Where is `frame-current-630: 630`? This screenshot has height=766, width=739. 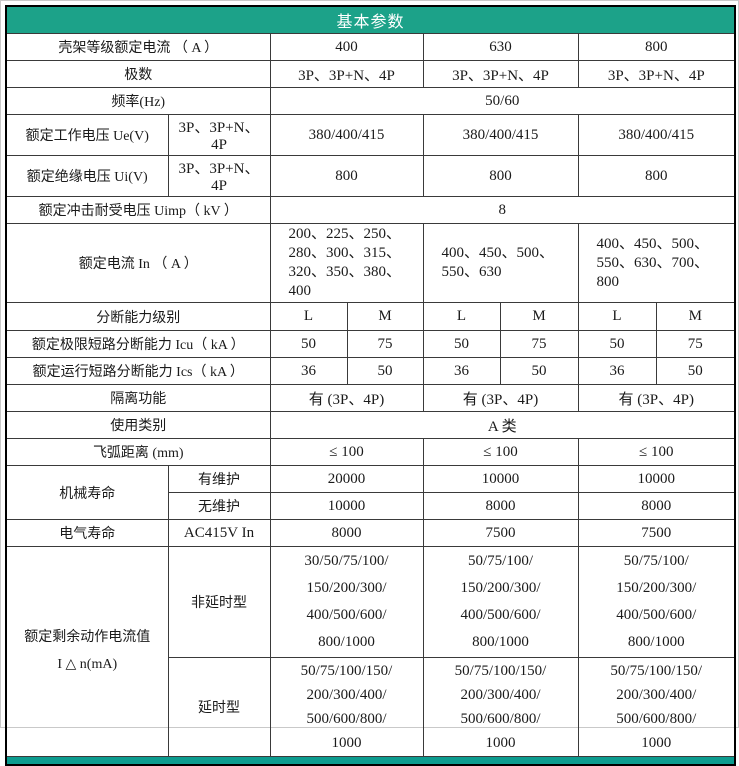
frame-current-630: 630 is located at coordinates (500, 47).